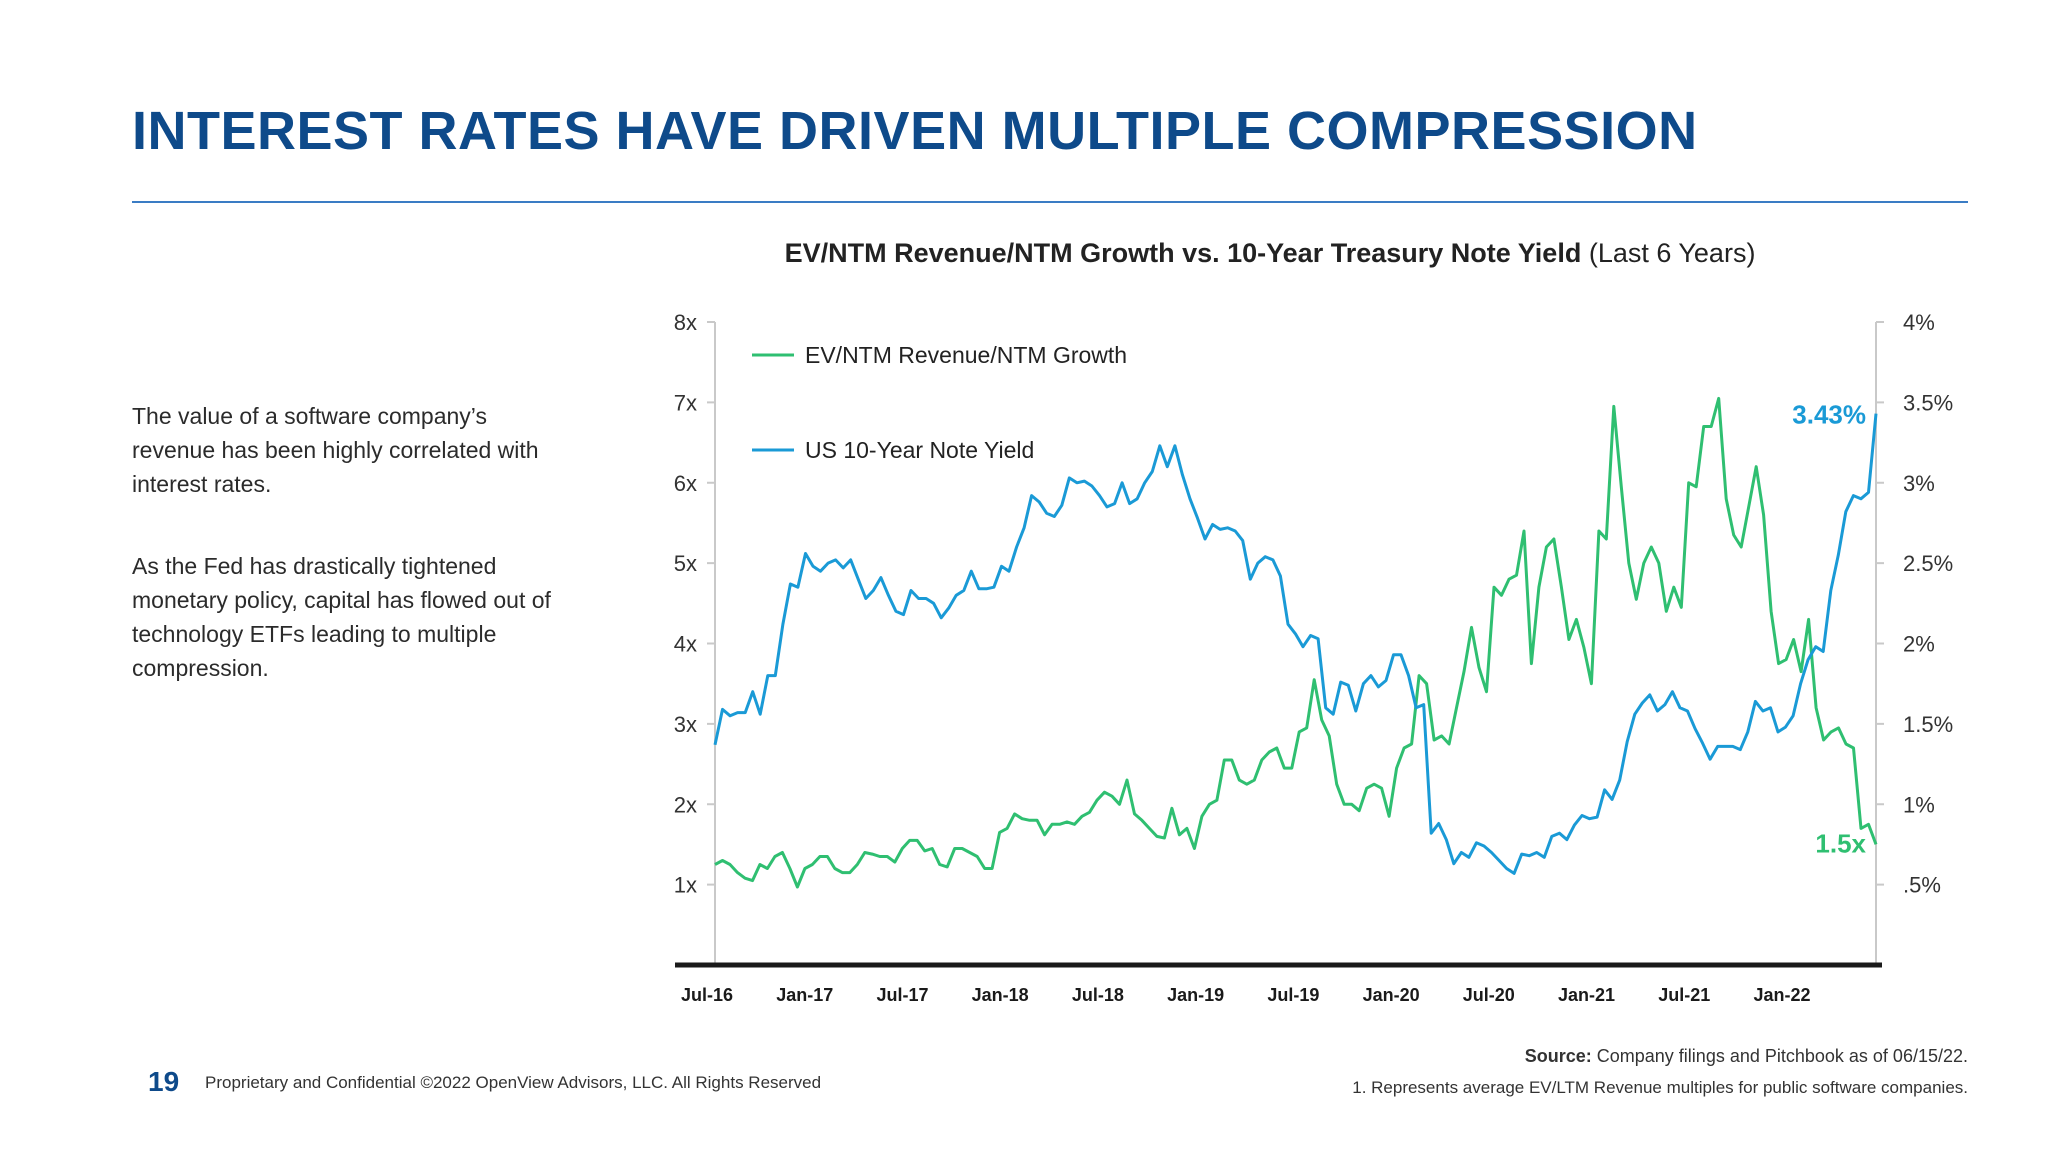 The width and height of the screenshot is (2048, 1152). Describe the element at coordinates (1489, 995) in the screenshot. I see `x-axis-tick-label: Jul-20` at that location.